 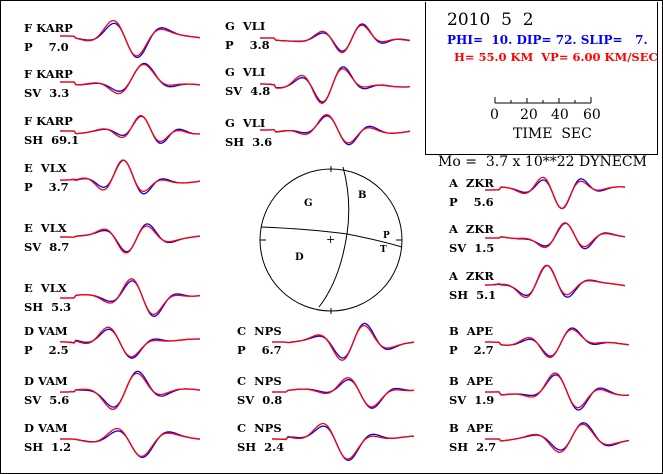 What do you see at coordinates (261, 447) in the screenshot?
I see `component-amplitude-label: SH 2.4` at bounding box center [261, 447].